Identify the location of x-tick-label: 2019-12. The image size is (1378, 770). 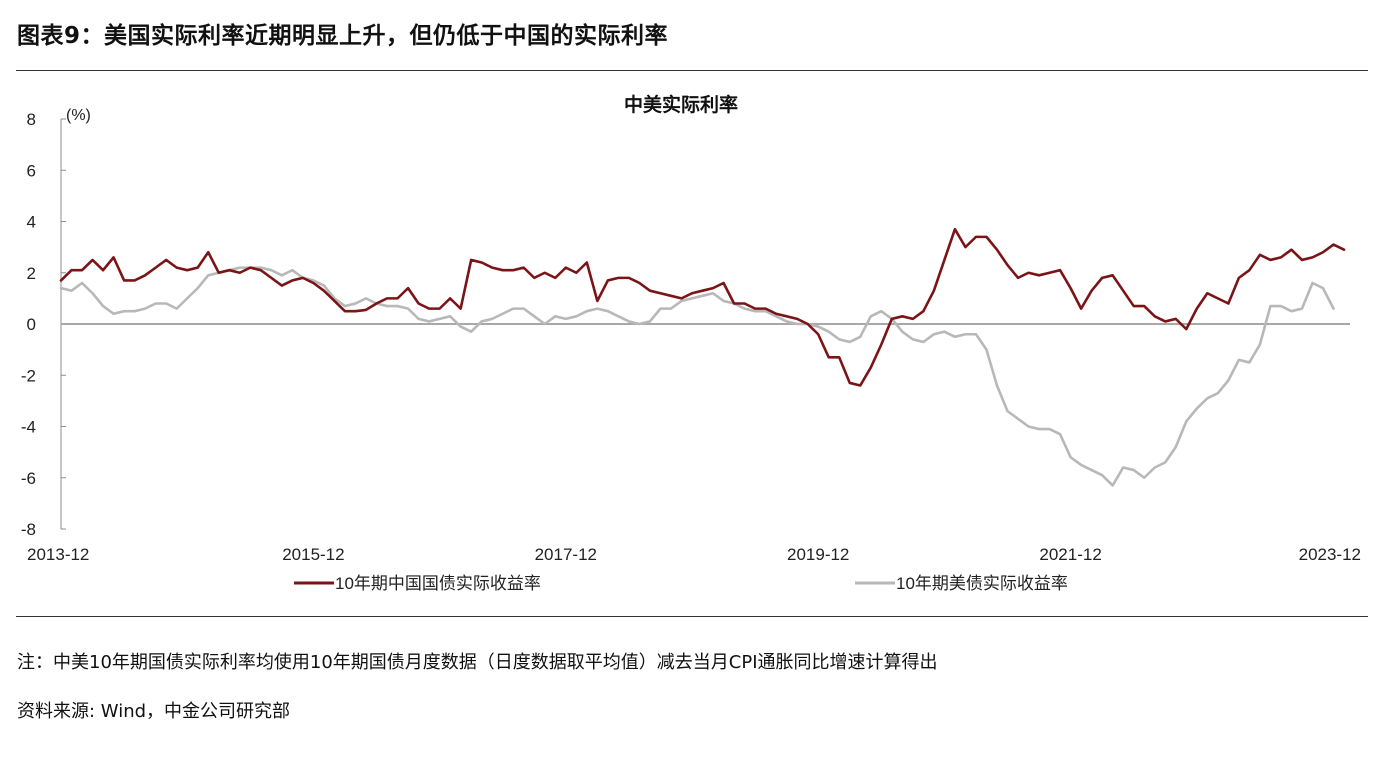
(818, 554).